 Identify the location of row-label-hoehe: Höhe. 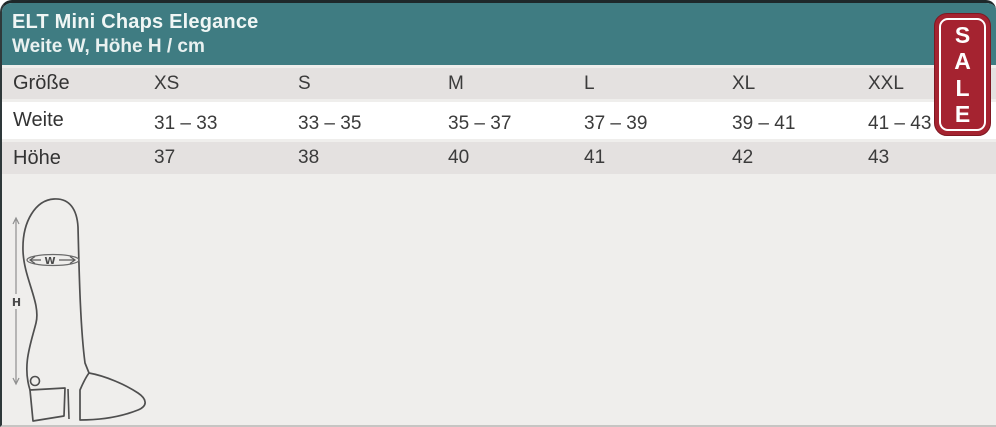
(37, 157).